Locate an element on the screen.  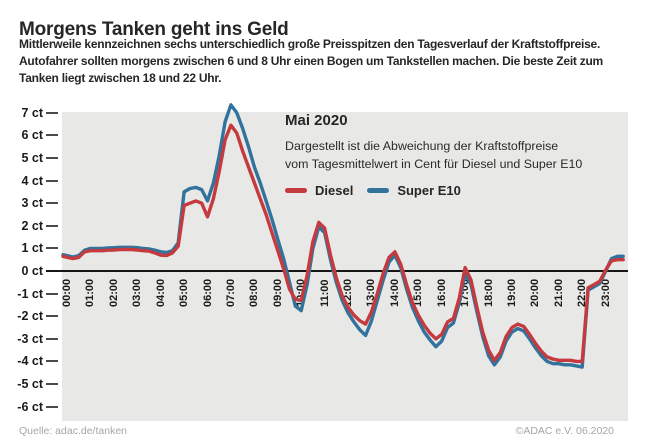
page-title: Morgens Tanken geht ins Geld is located at coordinates (154, 29).